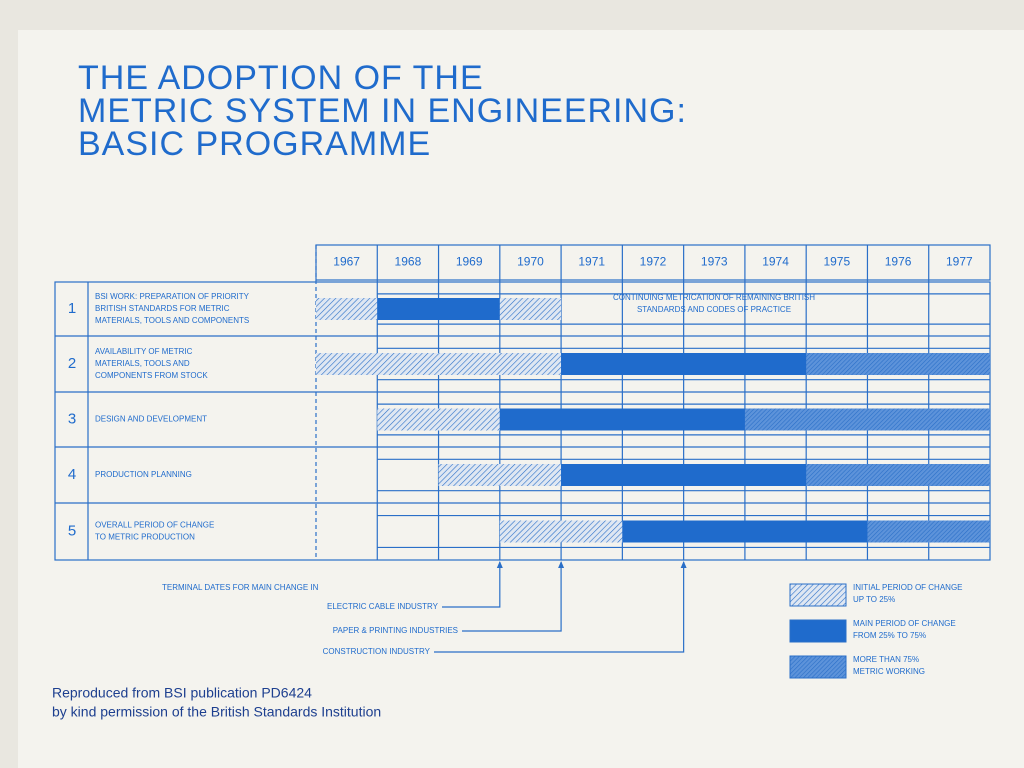 This screenshot has height=768, width=1024. What do you see at coordinates (653, 262) in the screenshot?
I see `year-label: 1972` at bounding box center [653, 262].